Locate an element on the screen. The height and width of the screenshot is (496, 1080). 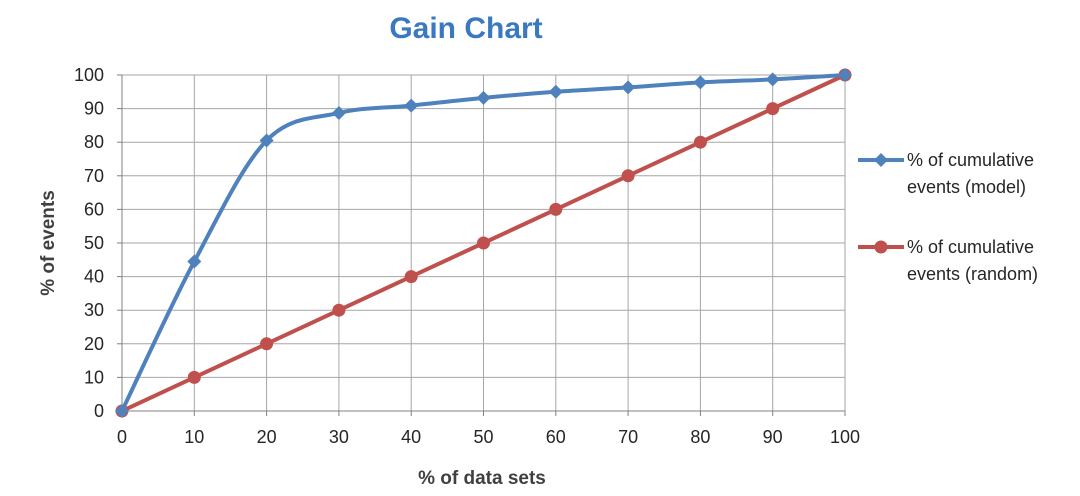
chart-title: Gain Chart is located at coordinates (465, 28).